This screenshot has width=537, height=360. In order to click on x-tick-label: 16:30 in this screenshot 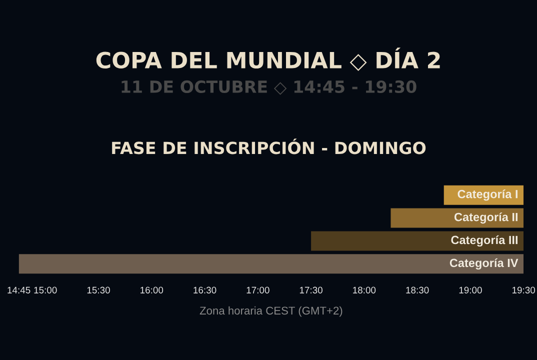, I will do `click(205, 290)`.